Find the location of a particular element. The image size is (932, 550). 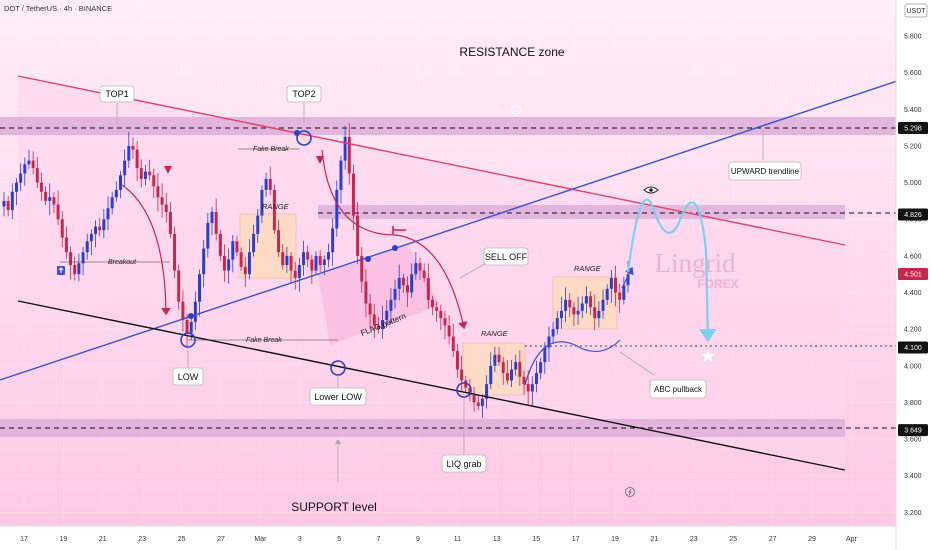

time-tick: 21 is located at coordinates (103, 539).